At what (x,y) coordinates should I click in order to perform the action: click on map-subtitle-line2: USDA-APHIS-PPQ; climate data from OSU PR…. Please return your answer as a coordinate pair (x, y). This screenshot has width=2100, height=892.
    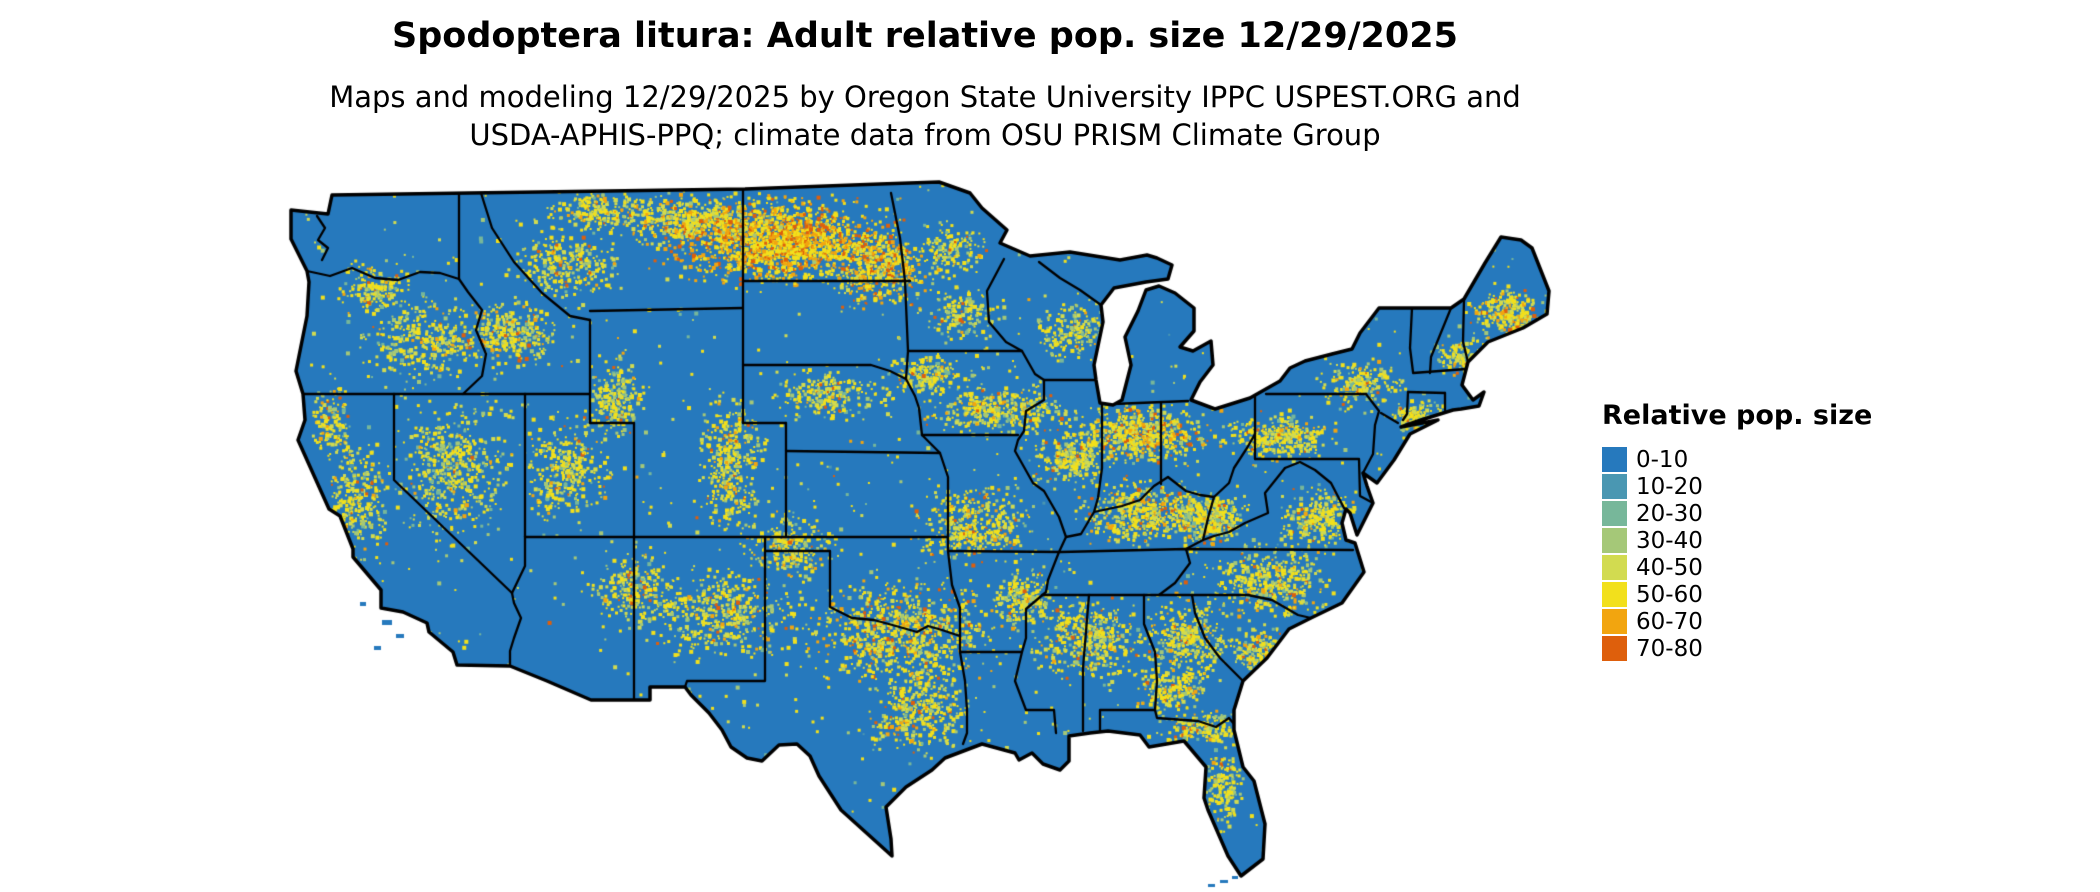
    Looking at the image, I should click on (925, 135).